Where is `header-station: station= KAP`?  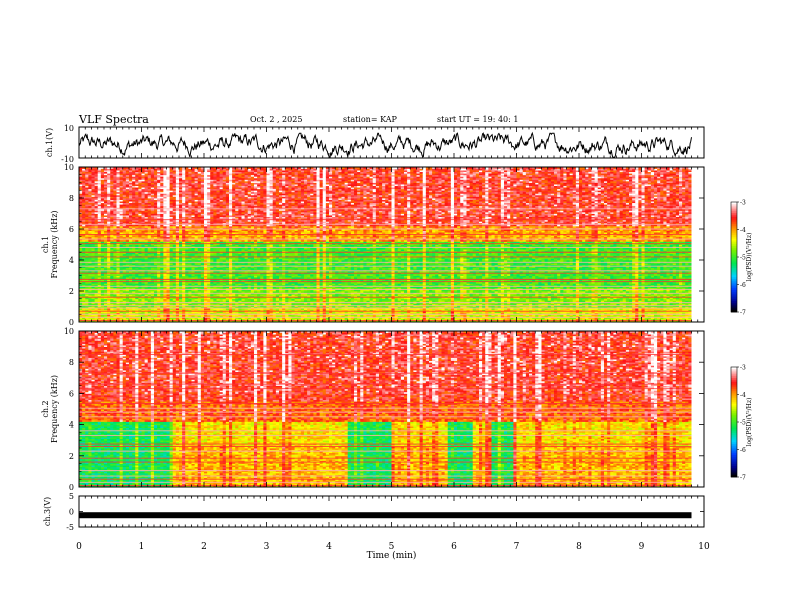
header-station: station= KAP is located at coordinates (370, 119).